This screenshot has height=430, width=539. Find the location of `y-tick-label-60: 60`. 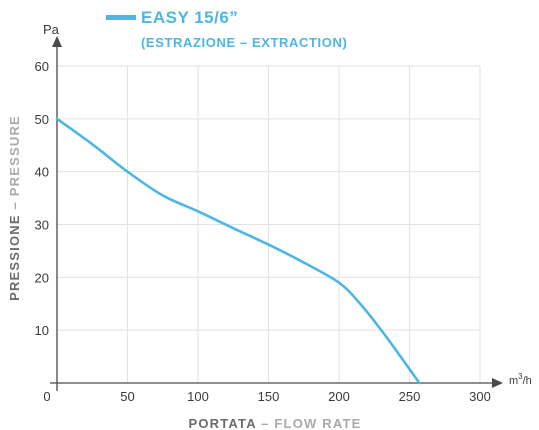

y-tick-label-60: 60 is located at coordinates (42, 66).